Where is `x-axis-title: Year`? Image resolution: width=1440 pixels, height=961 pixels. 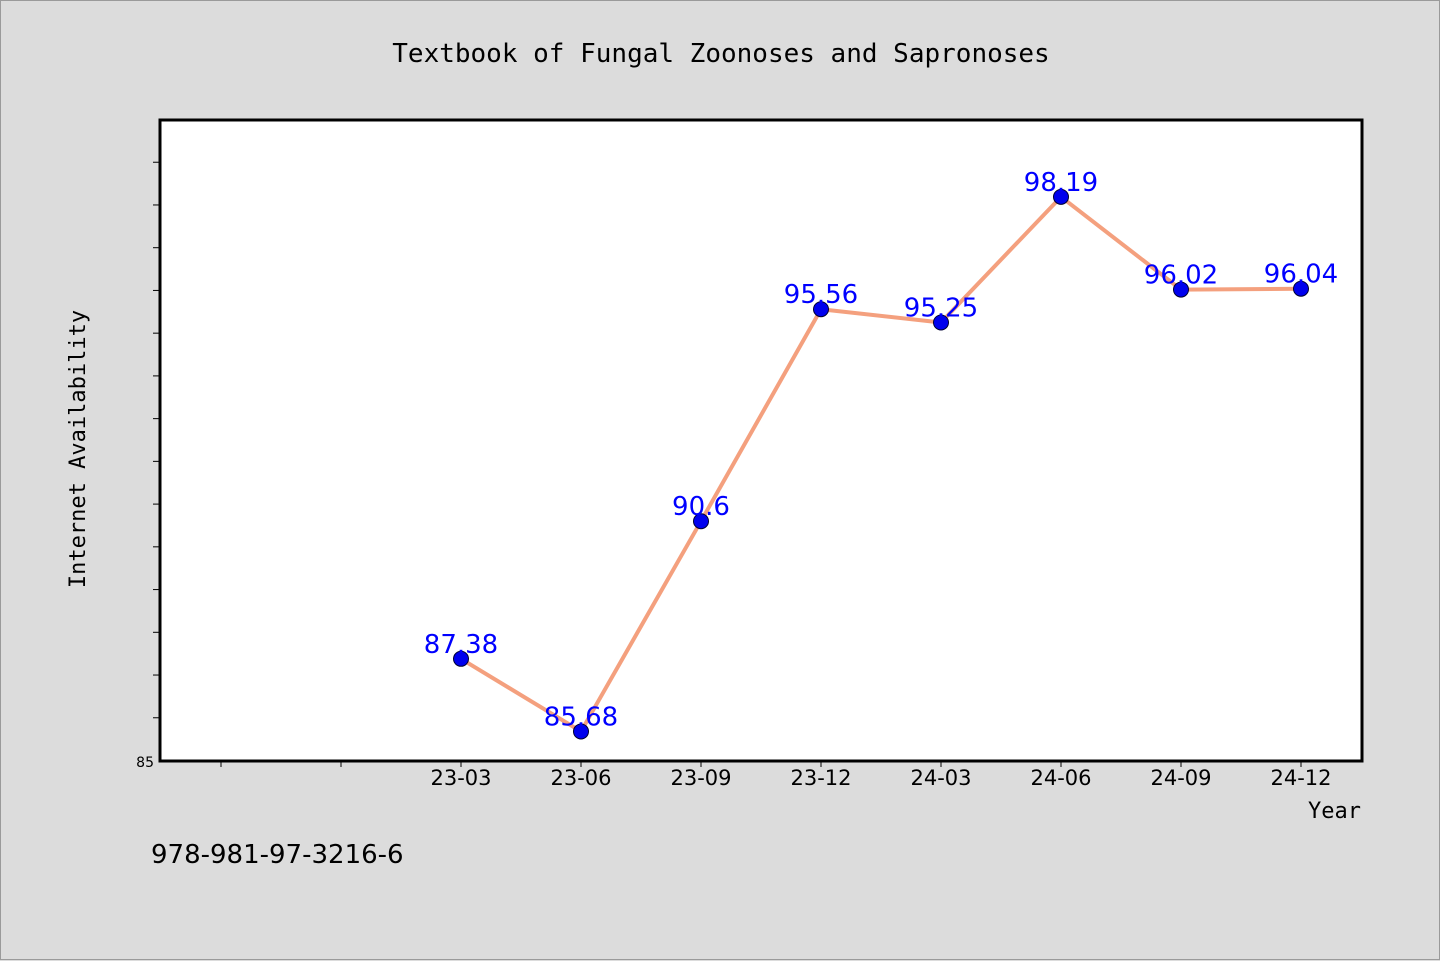 x-axis-title: Year is located at coordinates (1334, 811).